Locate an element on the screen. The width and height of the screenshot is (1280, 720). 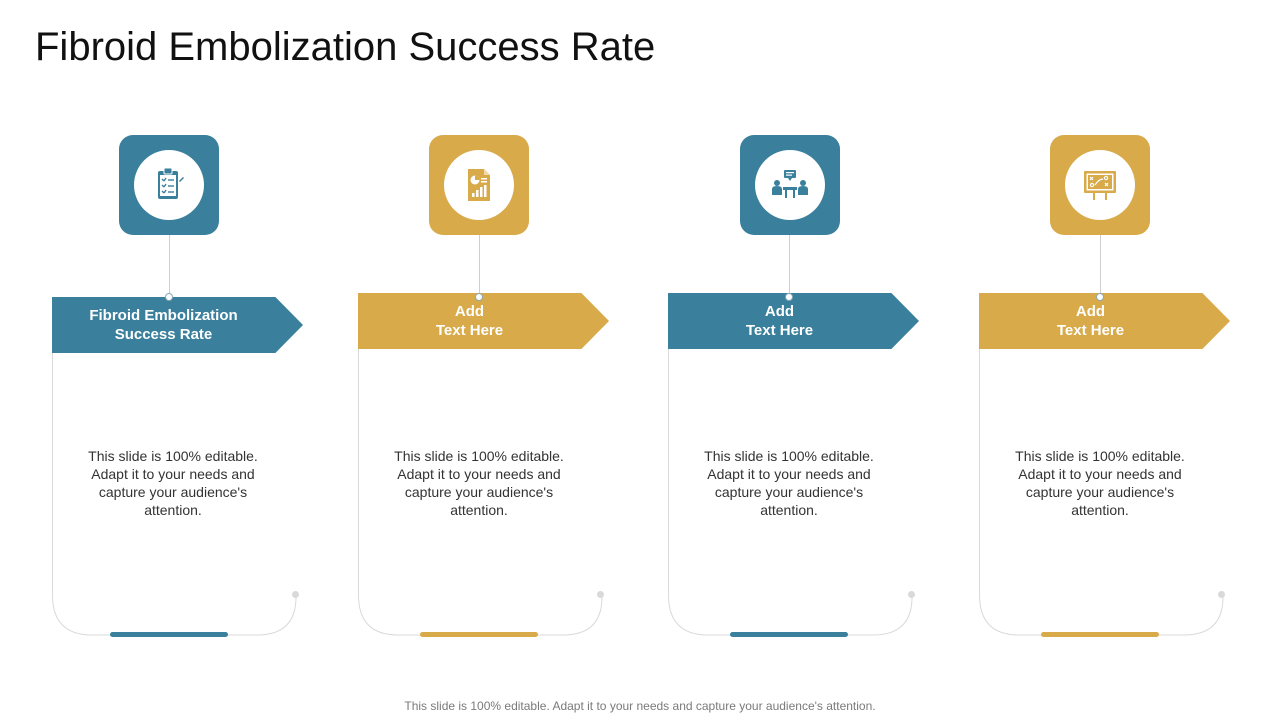
clipboard-checklist-icon is located at coordinates (171, 183).